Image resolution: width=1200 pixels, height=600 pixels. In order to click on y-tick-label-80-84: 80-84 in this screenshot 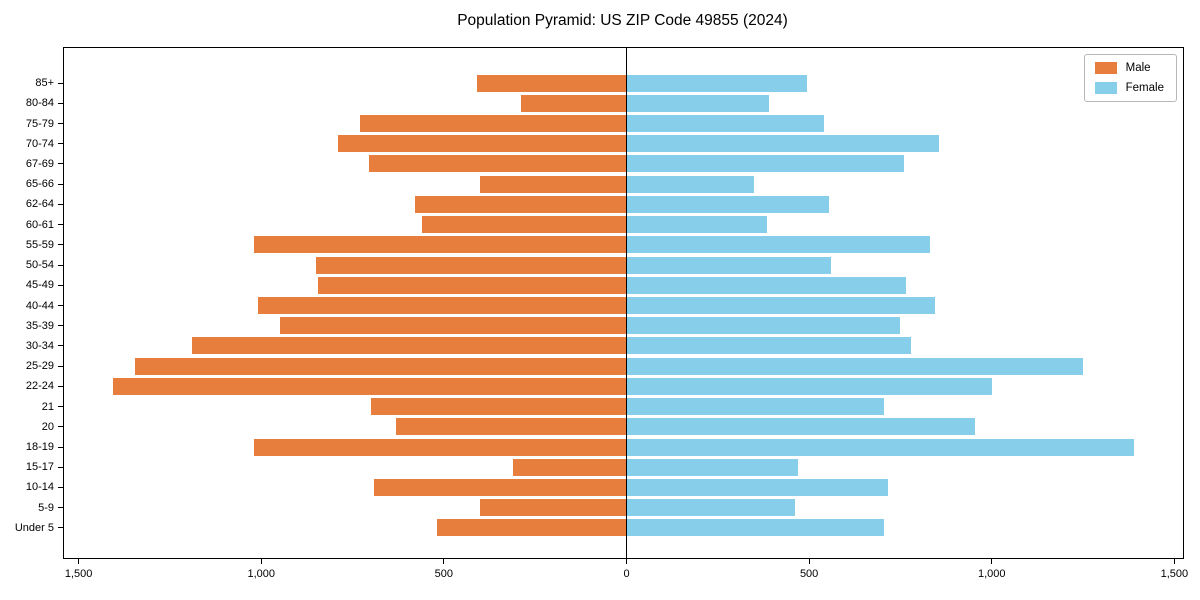, I will do `click(39, 103)`.